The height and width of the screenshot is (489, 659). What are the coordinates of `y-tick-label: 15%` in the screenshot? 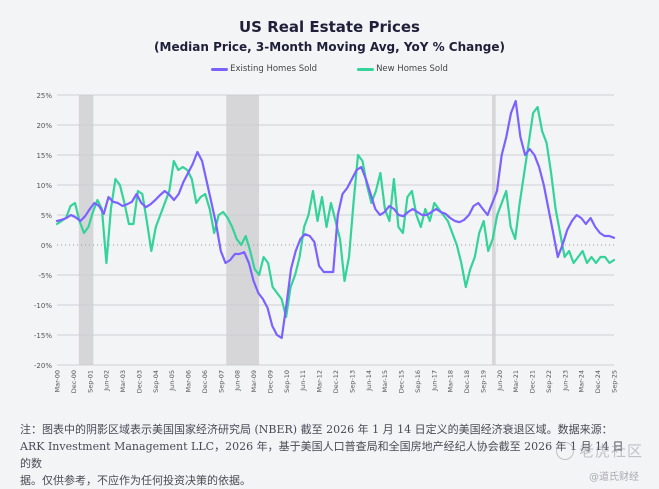 It's located at (44, 156).